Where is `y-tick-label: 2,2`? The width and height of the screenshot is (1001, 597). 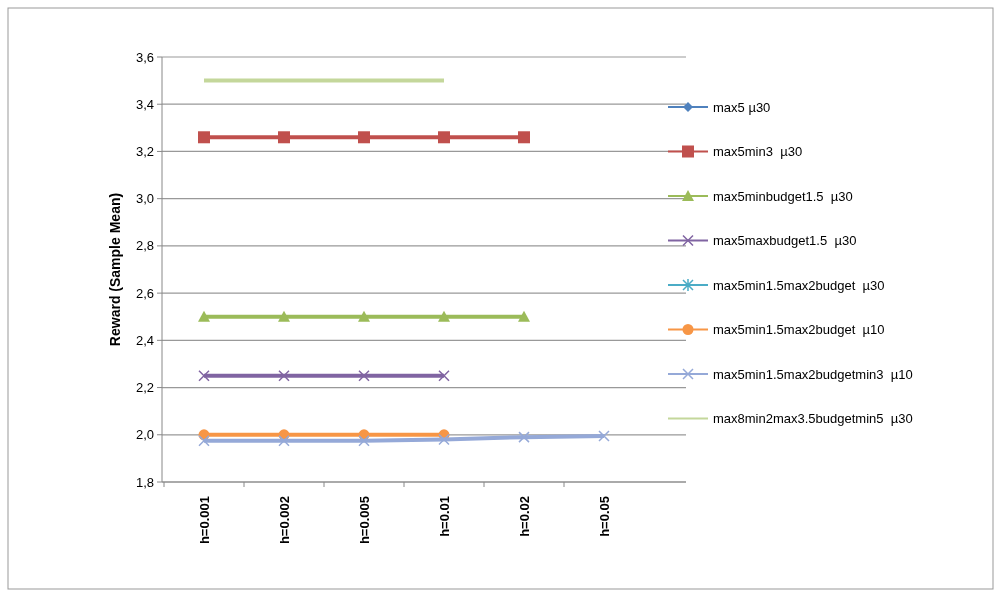
y-tick-label: 2,2 is located at coordinates (144, 388).